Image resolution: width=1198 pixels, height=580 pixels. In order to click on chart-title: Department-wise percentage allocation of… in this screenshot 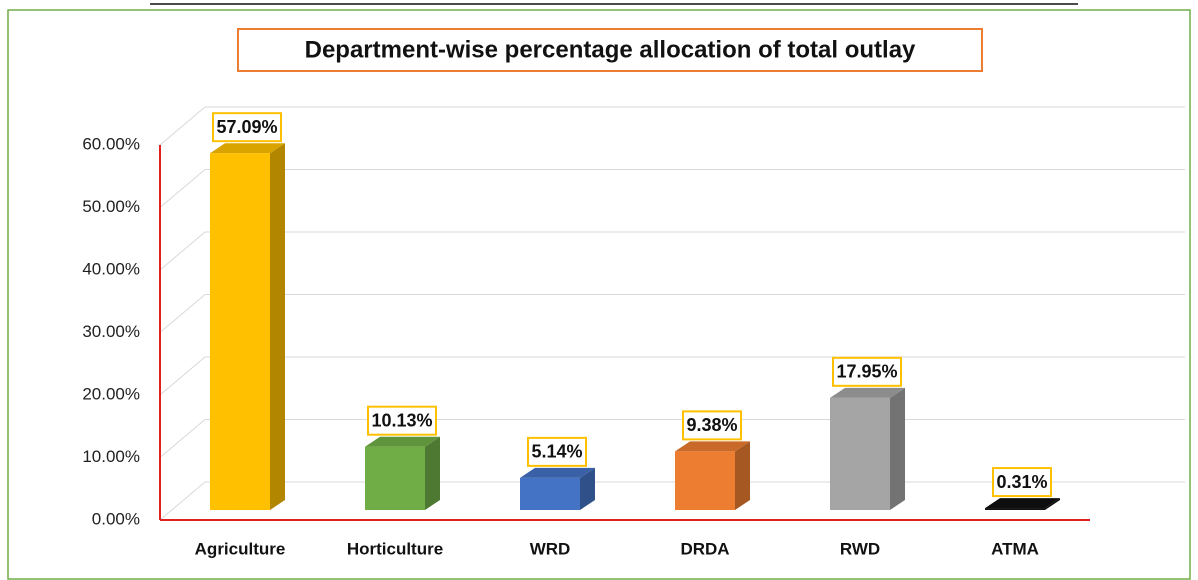, I will do `click(610, 49)`.